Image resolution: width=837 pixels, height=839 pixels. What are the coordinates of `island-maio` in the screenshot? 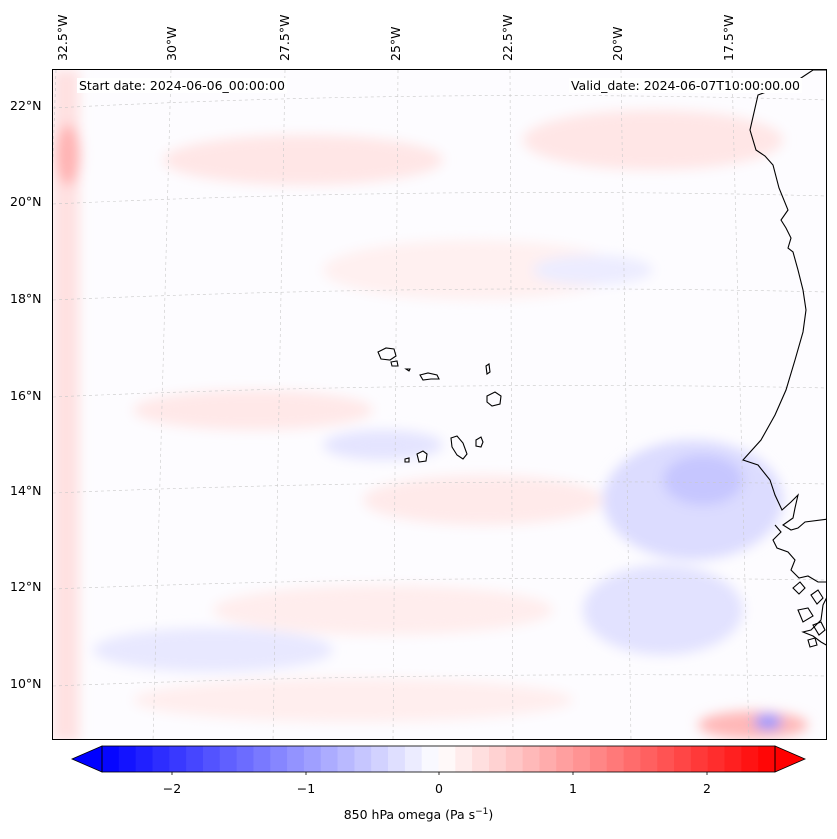 It's located at (479, 442).